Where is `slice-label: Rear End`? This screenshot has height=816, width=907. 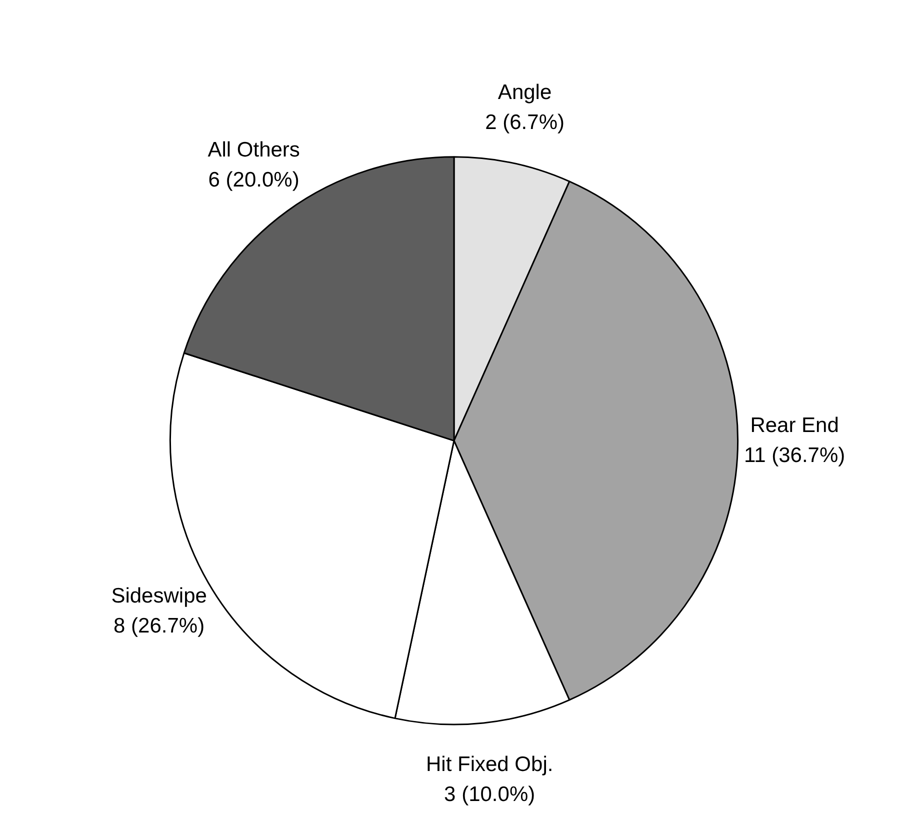
slice-label: Rear End is located at coordinates (794, 426).